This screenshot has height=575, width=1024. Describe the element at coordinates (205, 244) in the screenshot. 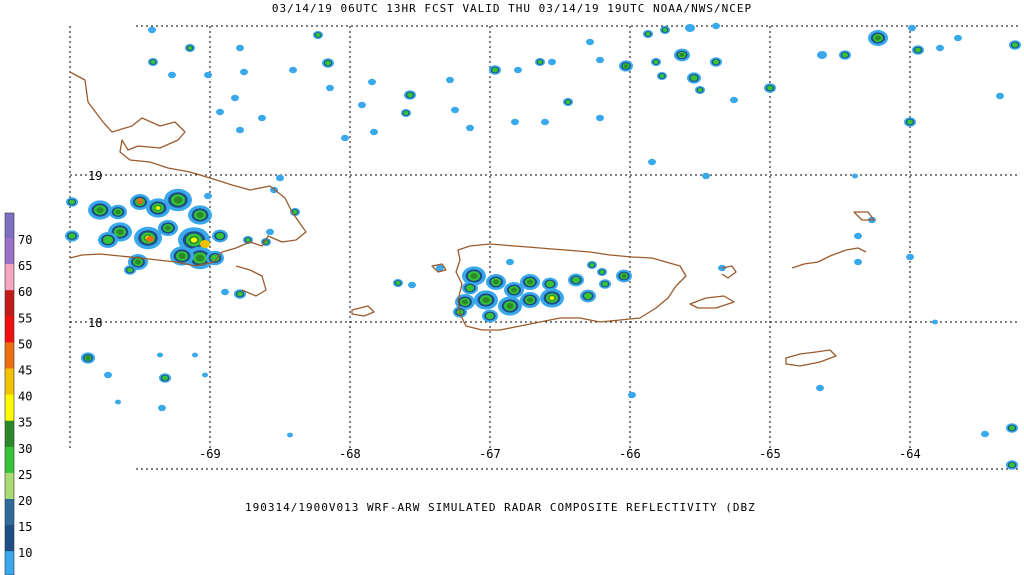

I see `echo-core-very-heavy` at that location.